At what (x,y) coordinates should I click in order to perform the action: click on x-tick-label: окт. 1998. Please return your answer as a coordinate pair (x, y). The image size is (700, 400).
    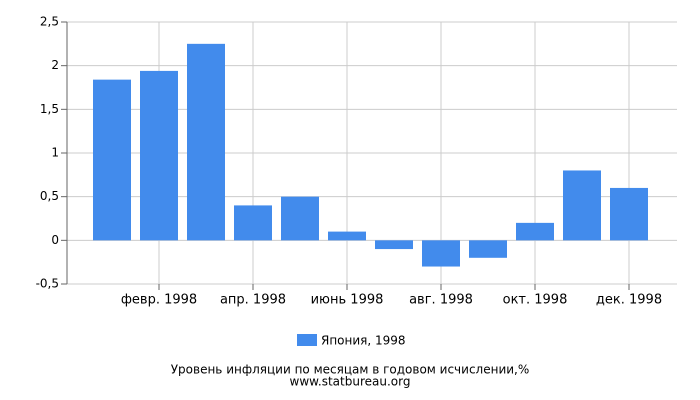
    Looking at the image, I should click on (535, 300).